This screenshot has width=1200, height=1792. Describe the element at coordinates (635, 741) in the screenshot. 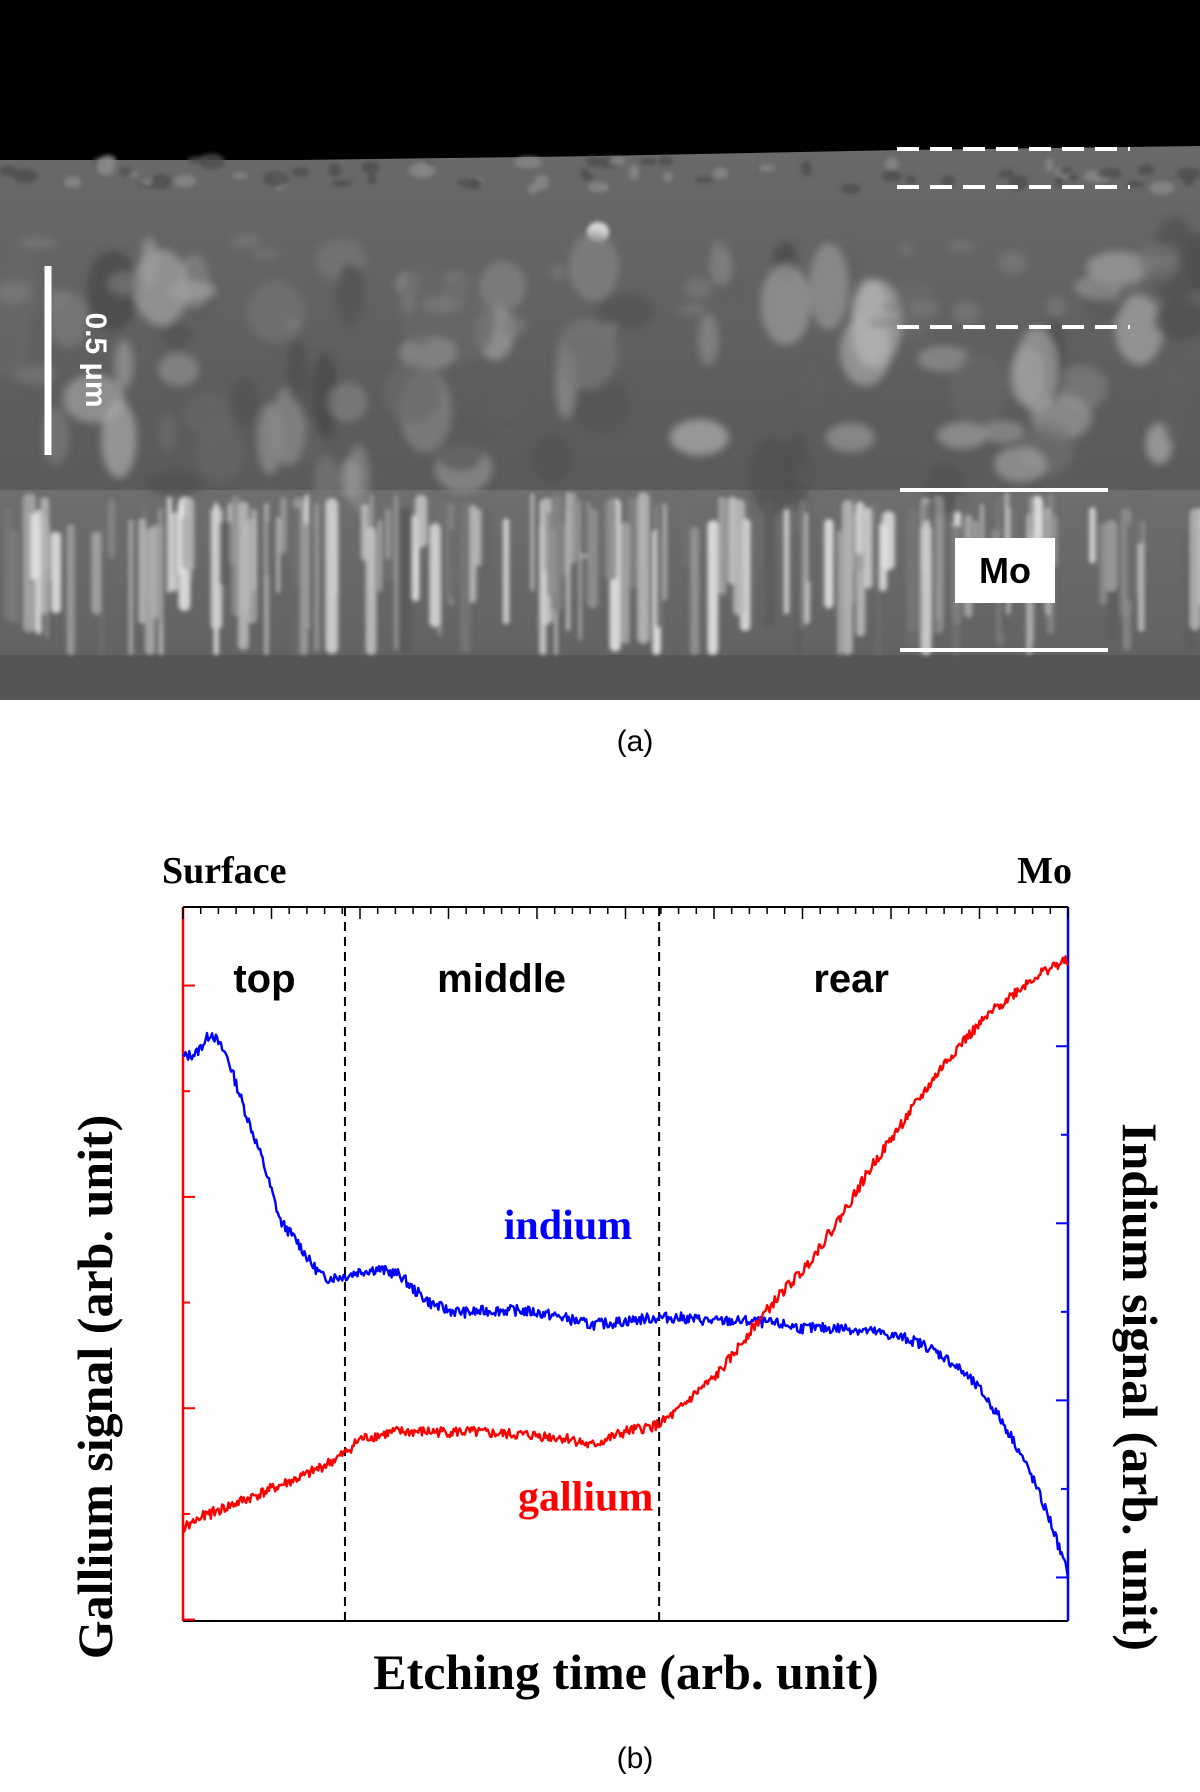

I see `caption-a: (a)` at that location.